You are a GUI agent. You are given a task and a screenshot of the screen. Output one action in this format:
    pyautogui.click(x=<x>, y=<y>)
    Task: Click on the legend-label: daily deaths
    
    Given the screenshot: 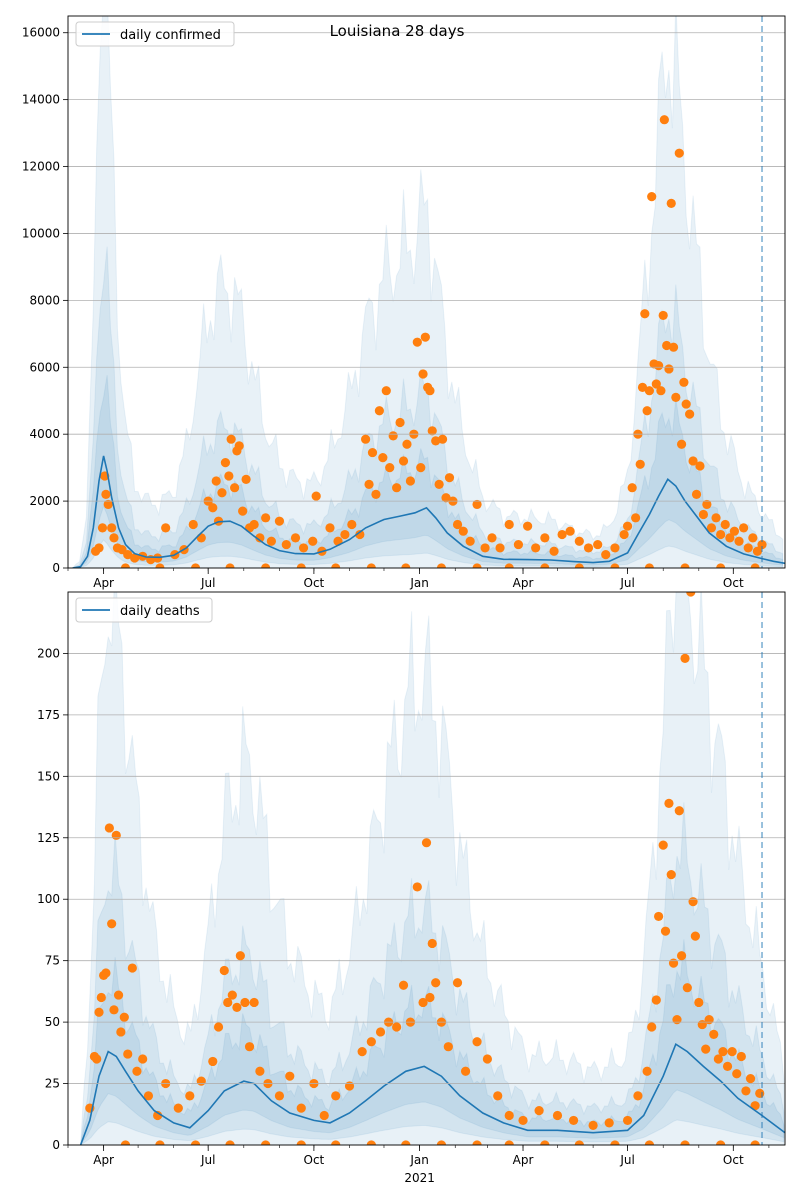 What is the action you would take?
    pyautogui.click(x=160, y=611)
    